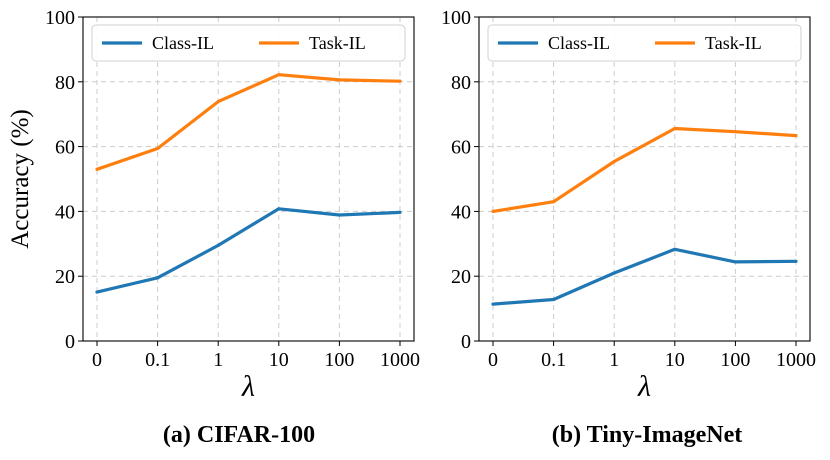 This screenshot has height=460, width=830. Describe the element at coordinates (20, 179) in the screenshot. I see `y-axis-label: Accuracy (%)` at that location.